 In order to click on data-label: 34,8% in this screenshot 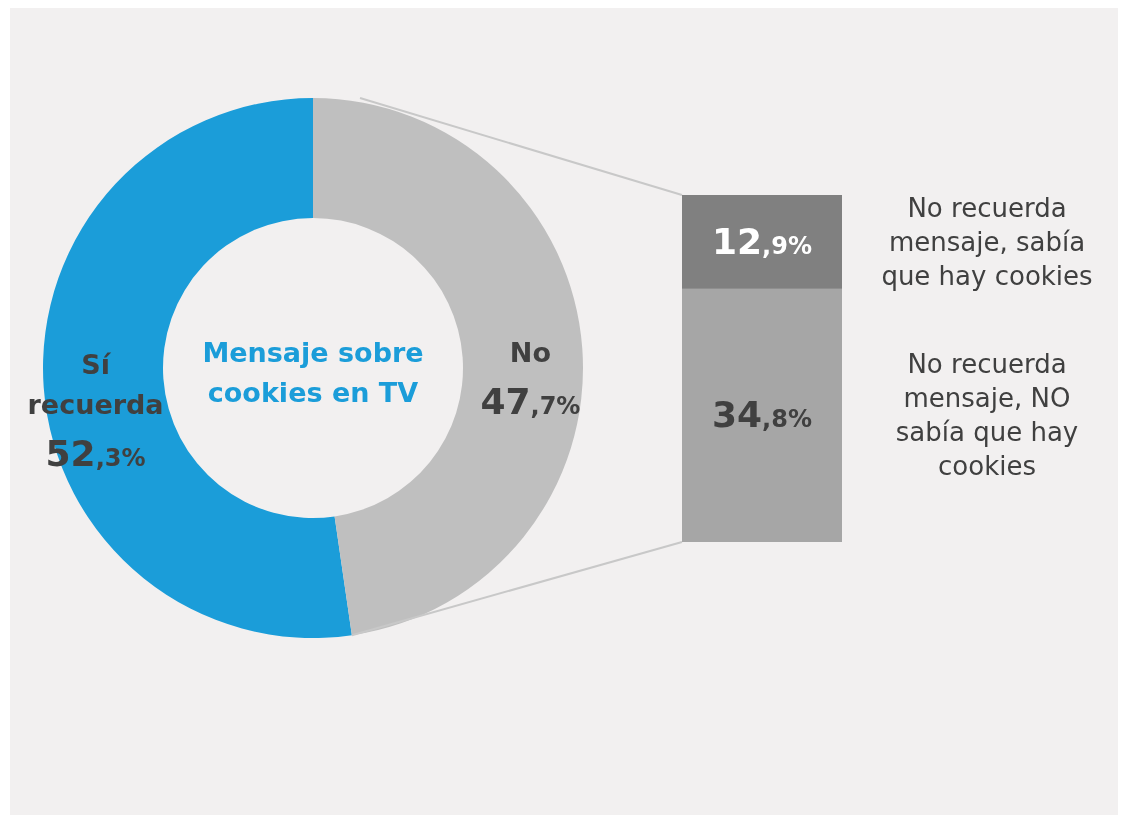, I will do `click(762, 415)`.